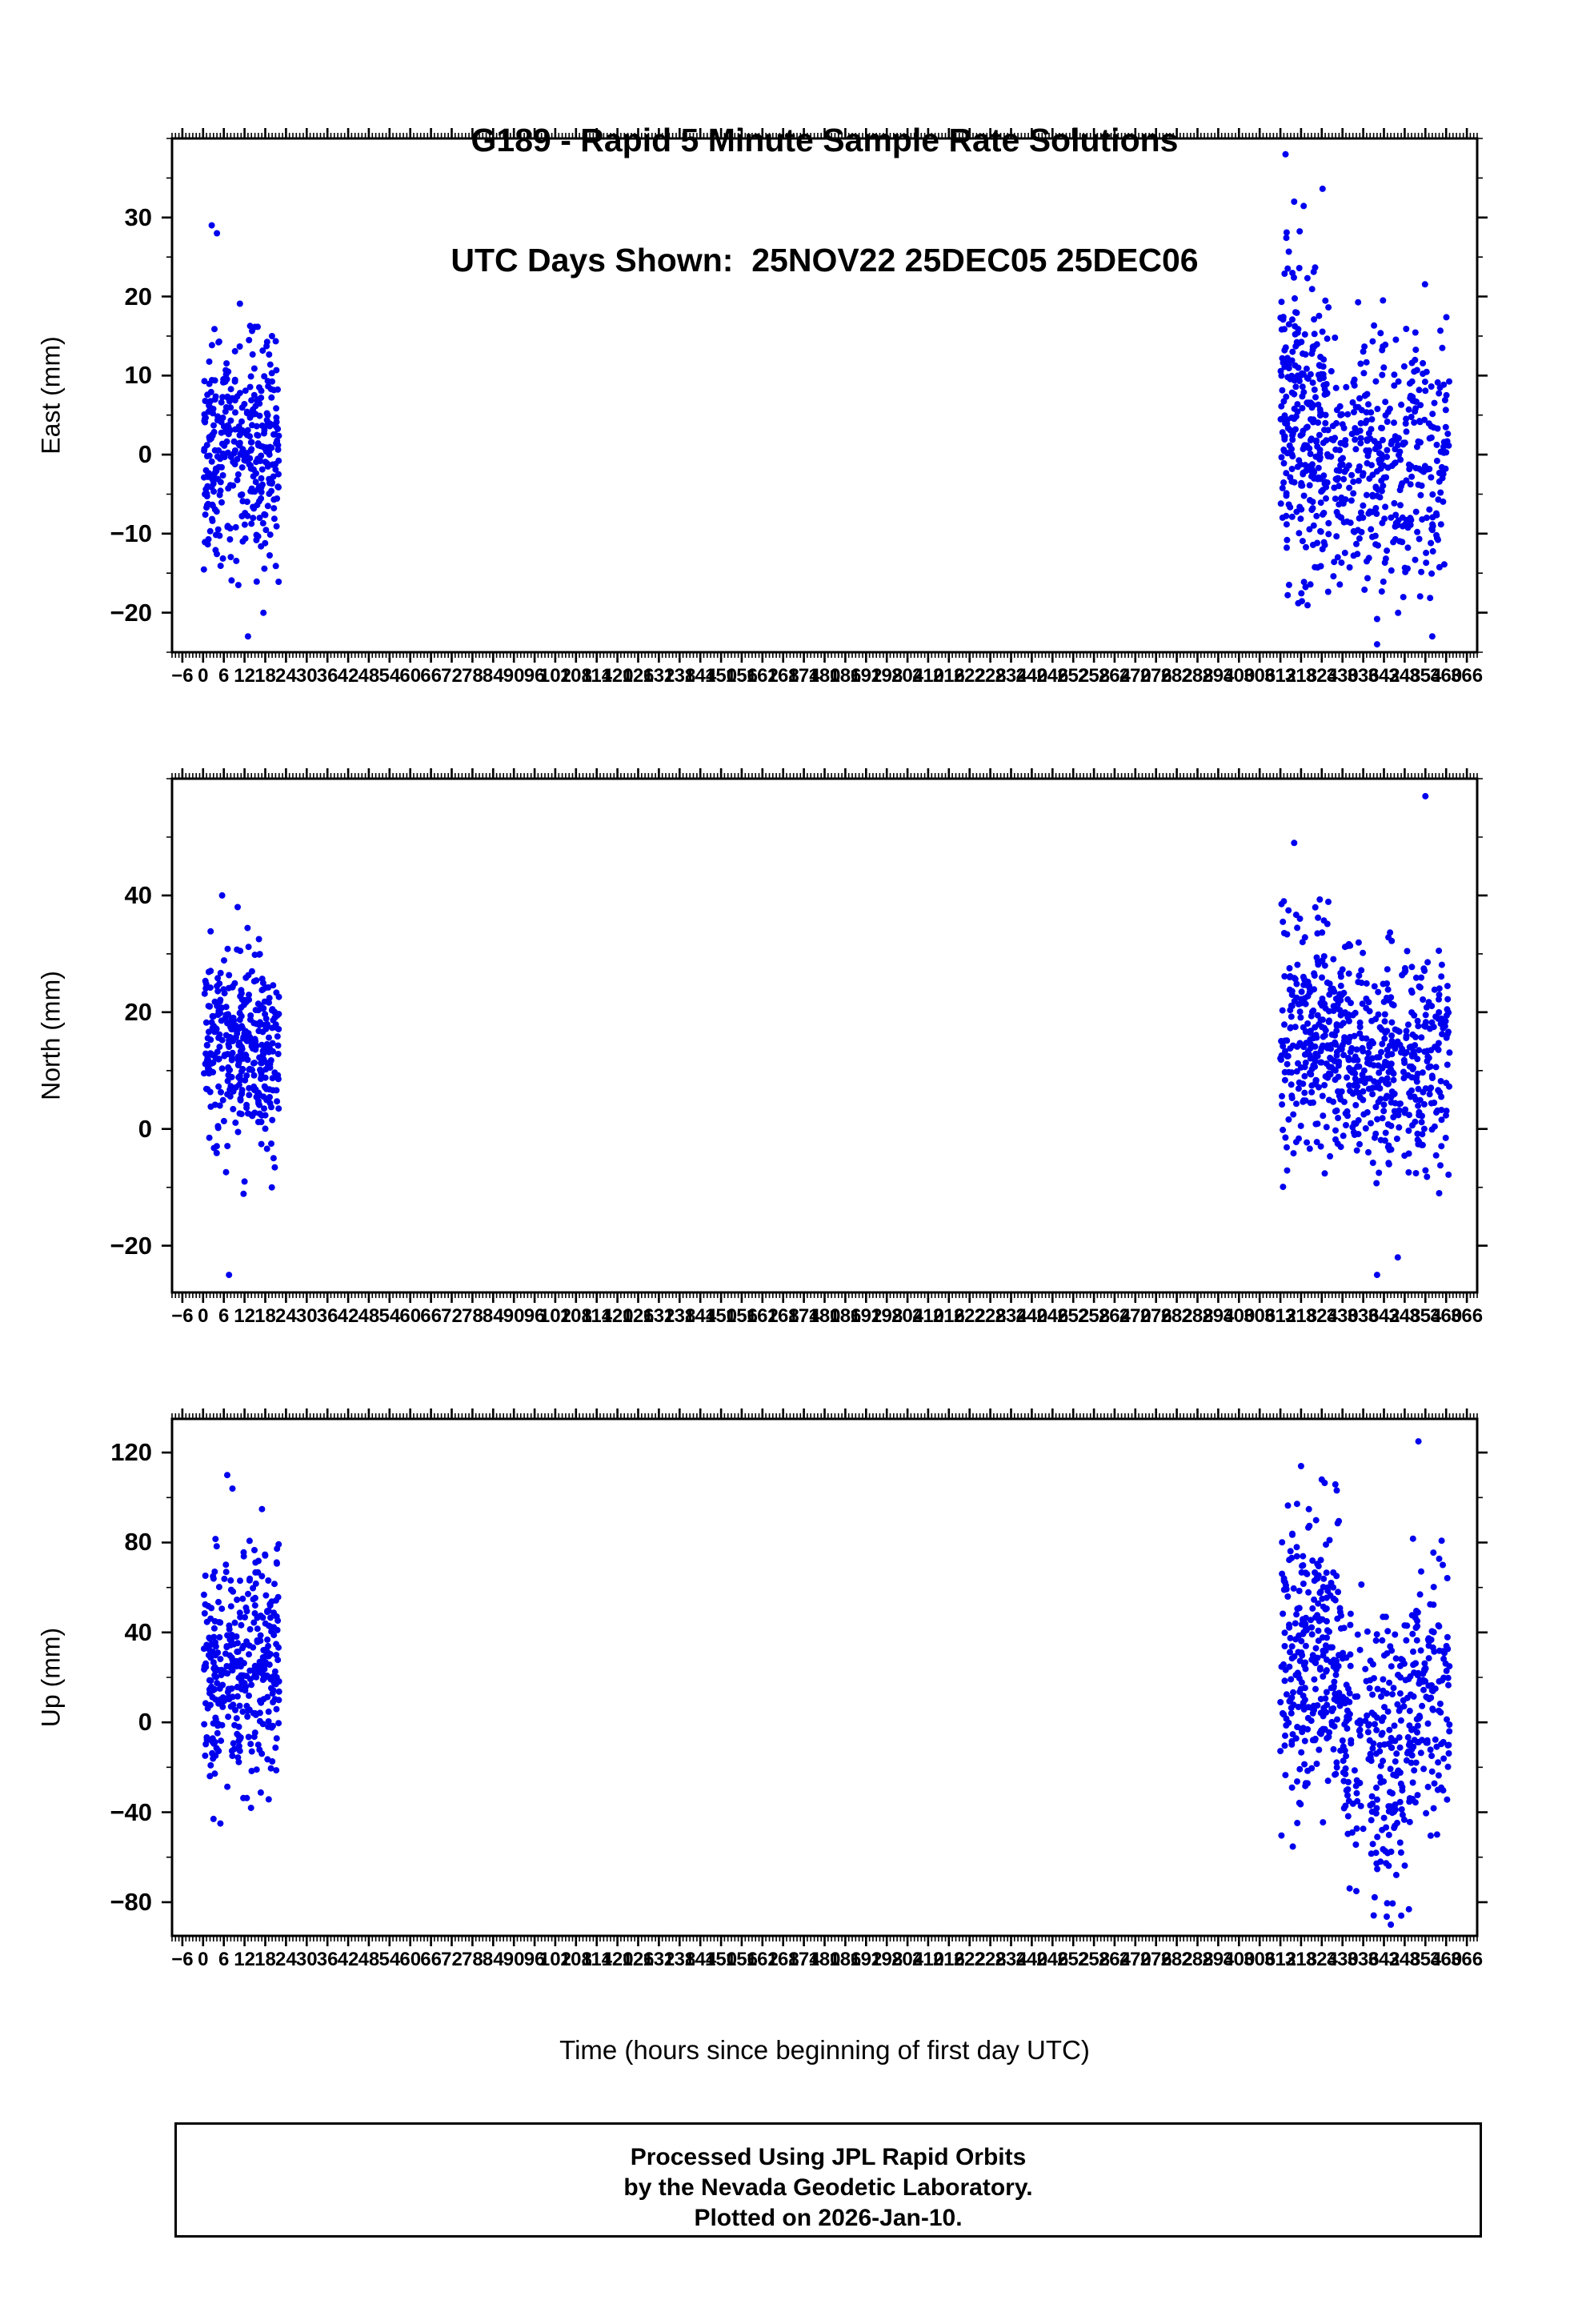 The image size is (1578, 2324). I want to click on x-tick-label-up: 324, so click(1322, 1960).